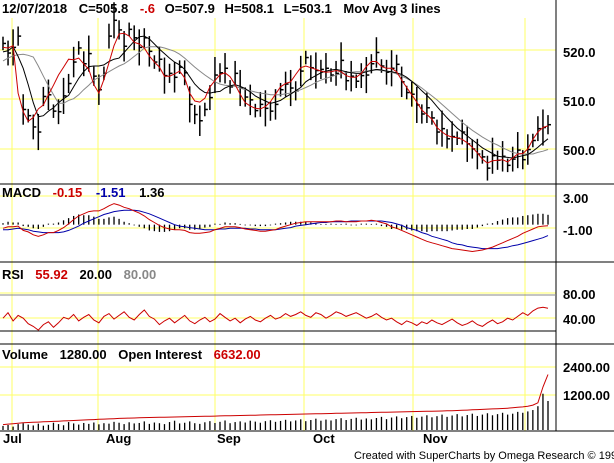 This screenshot has height=463, width=614. I want to click on rsi-value-gray: 80.00, so click(140, 274).